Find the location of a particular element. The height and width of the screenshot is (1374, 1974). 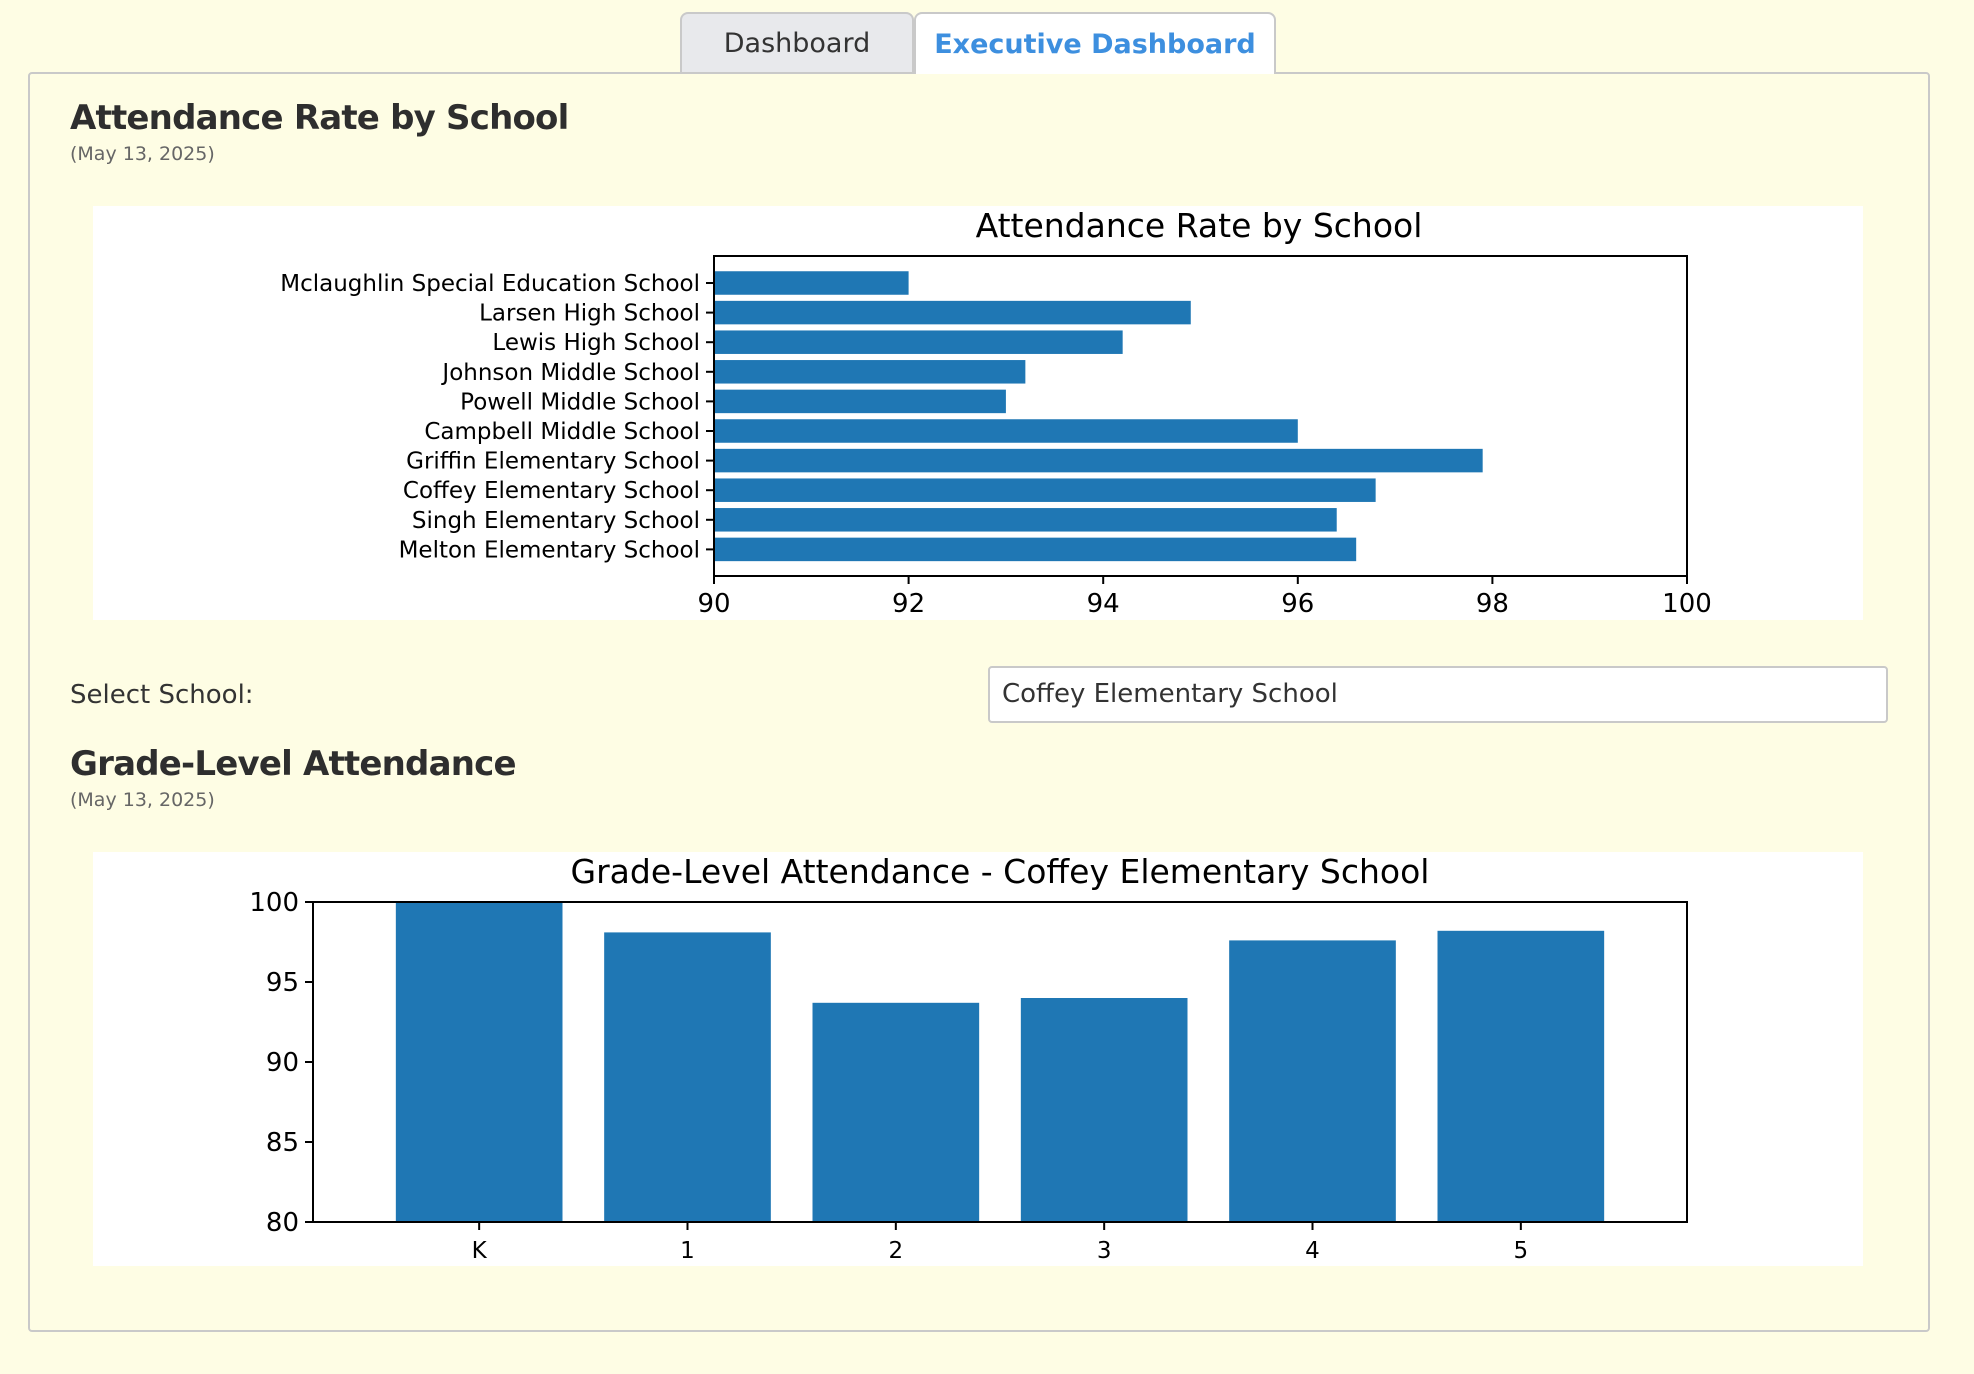

x-tick-label: 94 is located at coordinates (1103, 604).